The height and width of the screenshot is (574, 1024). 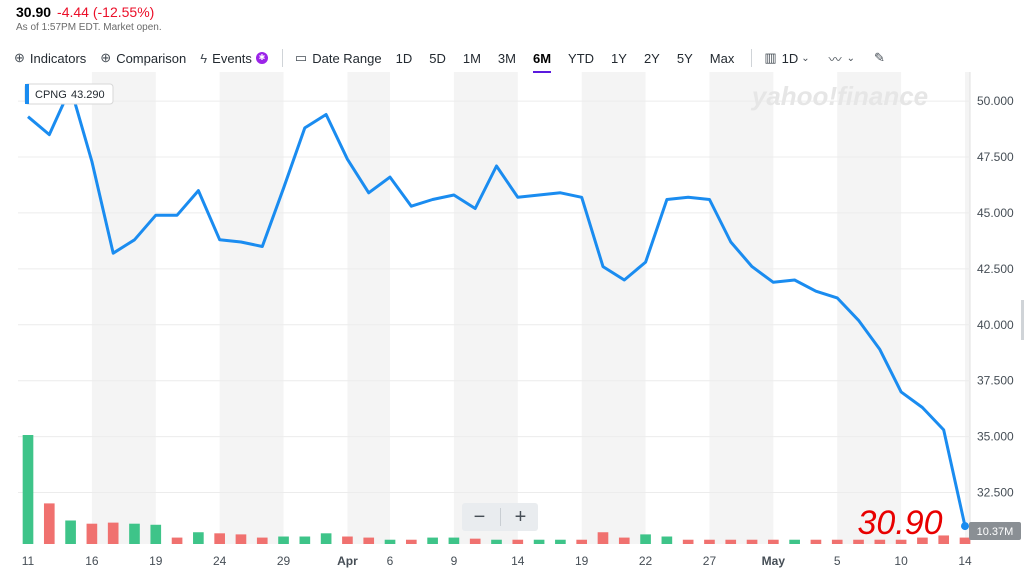 I want to click on divider, so click(x=282, y=58).